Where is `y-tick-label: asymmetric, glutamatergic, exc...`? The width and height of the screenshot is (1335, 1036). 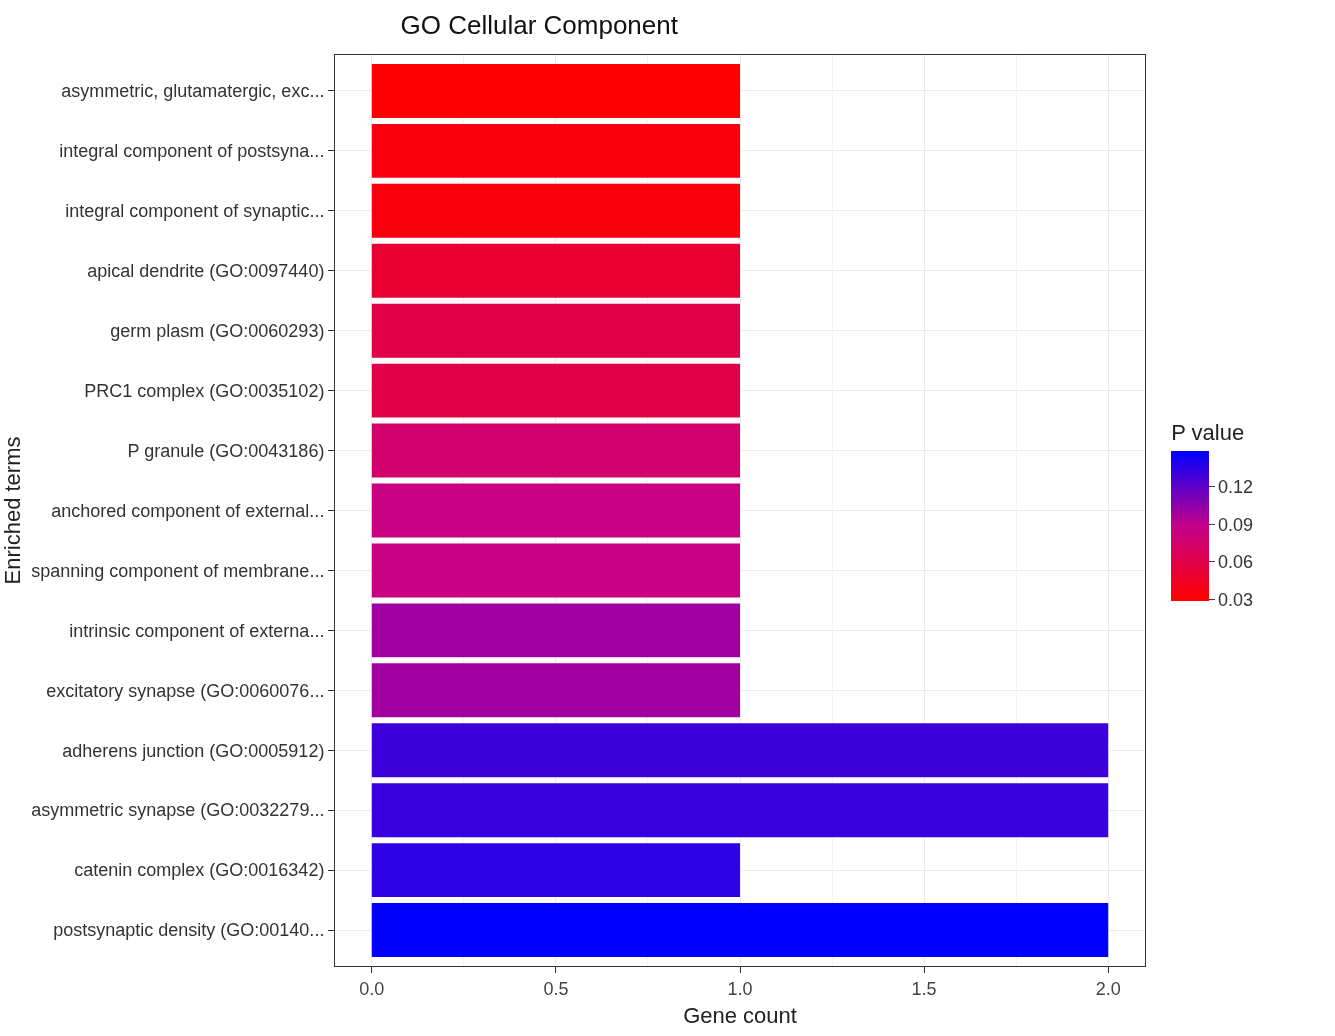 y-tick-label: asymmetric, glutamatergic, exc... is located at coordinates (193, 91).